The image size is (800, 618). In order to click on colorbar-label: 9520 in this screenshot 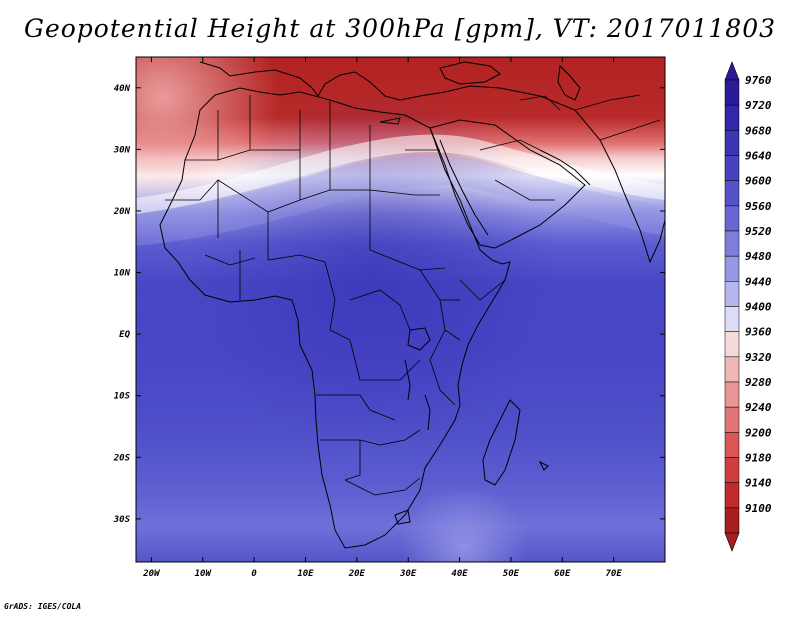, I will do `click(758, 231)`.